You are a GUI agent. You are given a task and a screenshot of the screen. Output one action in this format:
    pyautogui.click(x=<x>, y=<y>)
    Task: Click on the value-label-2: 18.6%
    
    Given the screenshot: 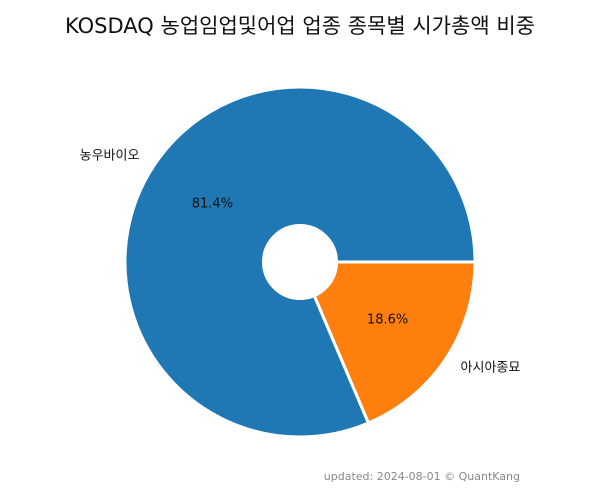 What is the action you would take?
    pyautogui.click(x=387, y=319)
    